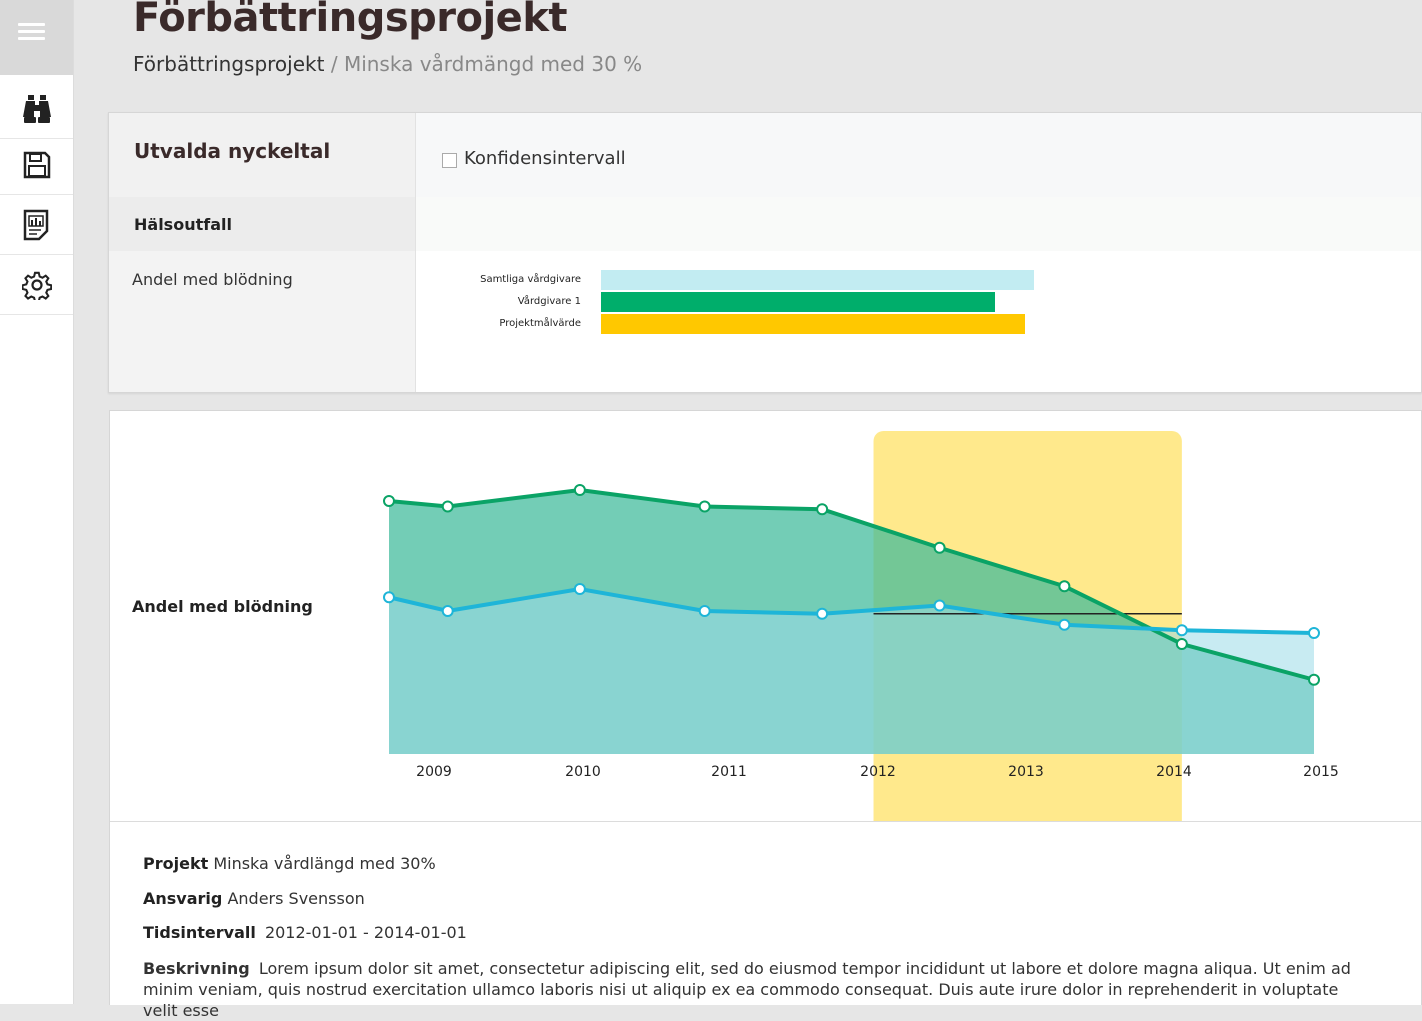  I want to click on sidebar-item-settings, so click(36, 285).